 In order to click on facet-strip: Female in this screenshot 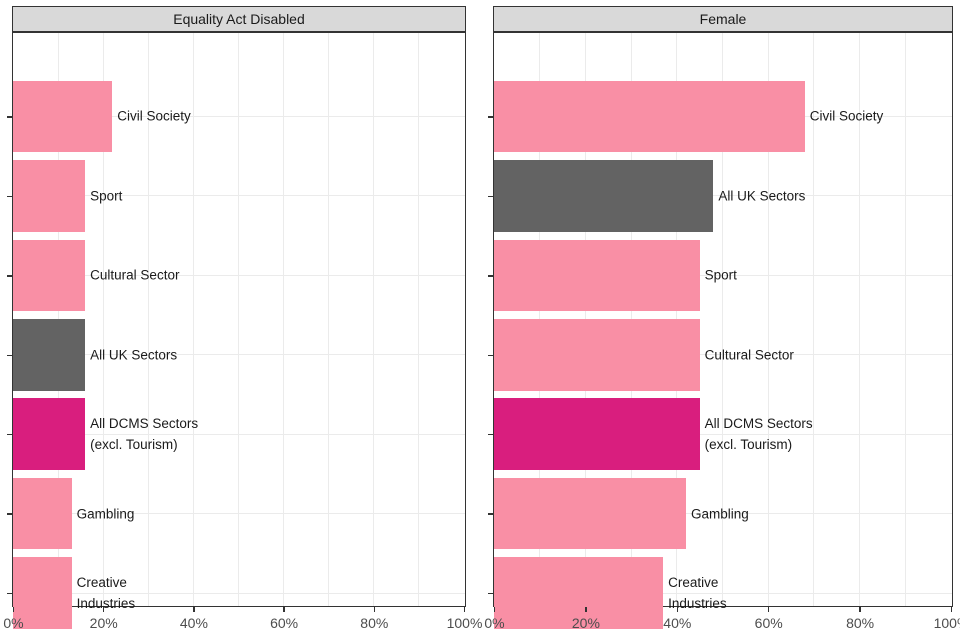, I will do `click(723, 19)`.